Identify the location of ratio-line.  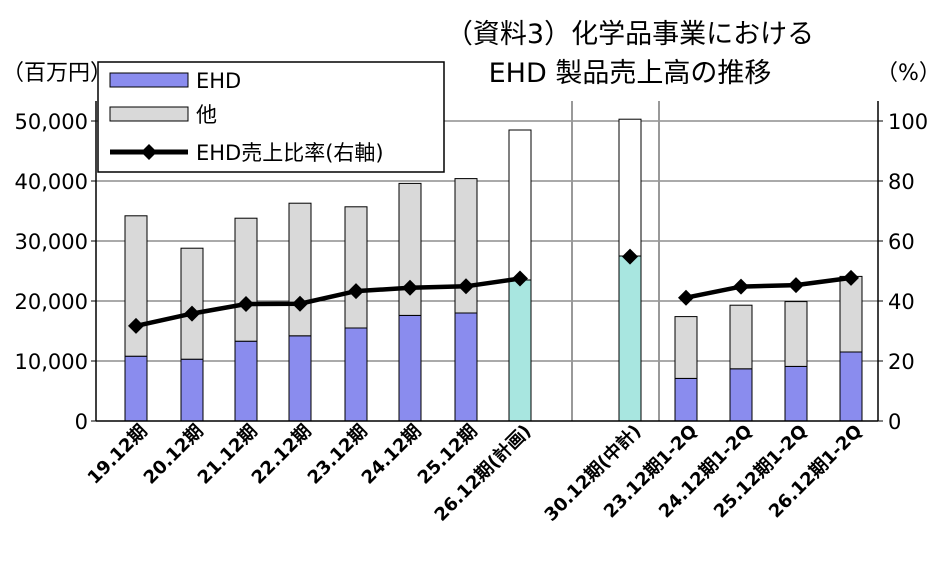
(493, 291).